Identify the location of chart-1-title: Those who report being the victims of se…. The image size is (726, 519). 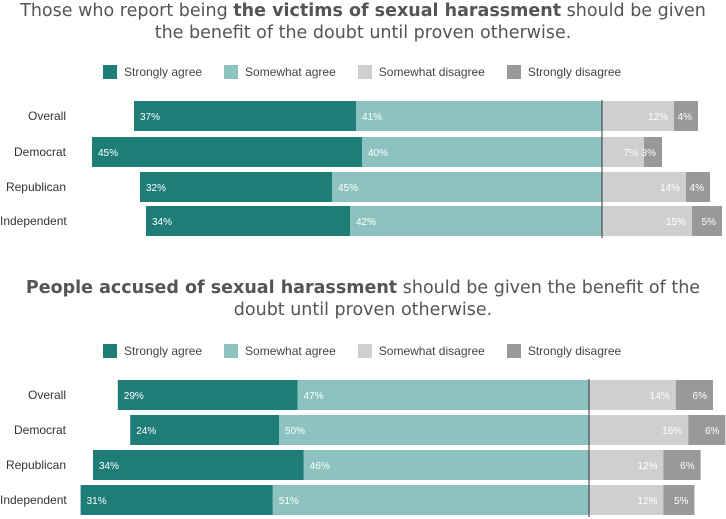
(363, 22).